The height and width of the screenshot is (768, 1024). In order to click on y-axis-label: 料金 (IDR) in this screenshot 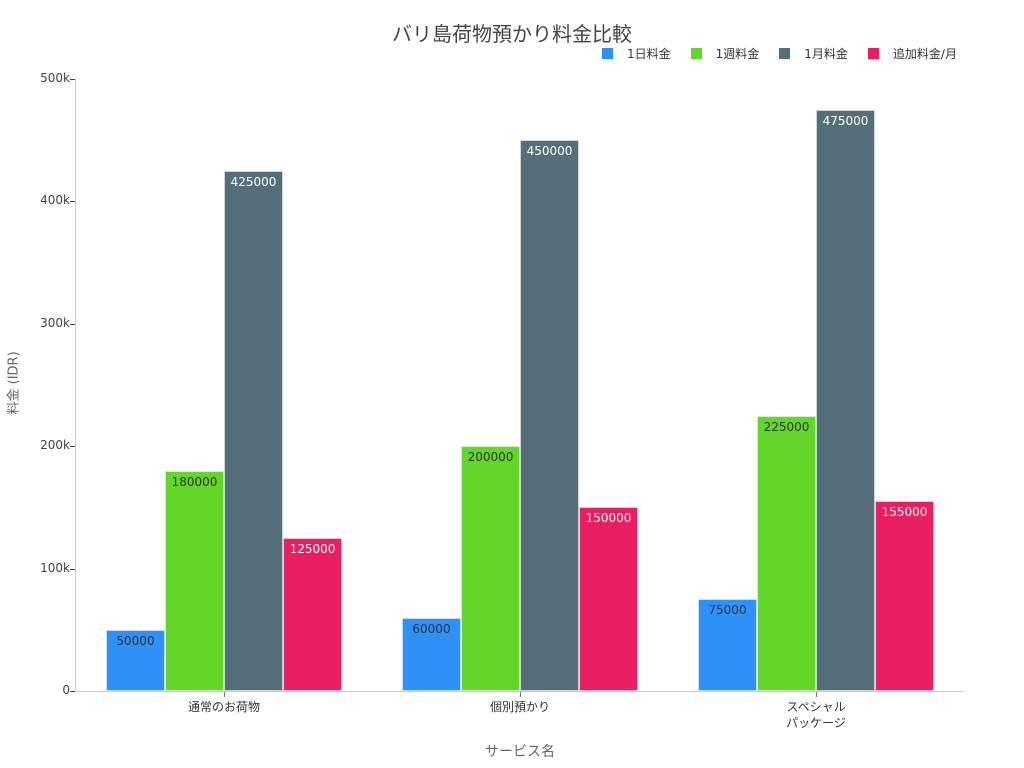, I will do `click(14, 383)`.